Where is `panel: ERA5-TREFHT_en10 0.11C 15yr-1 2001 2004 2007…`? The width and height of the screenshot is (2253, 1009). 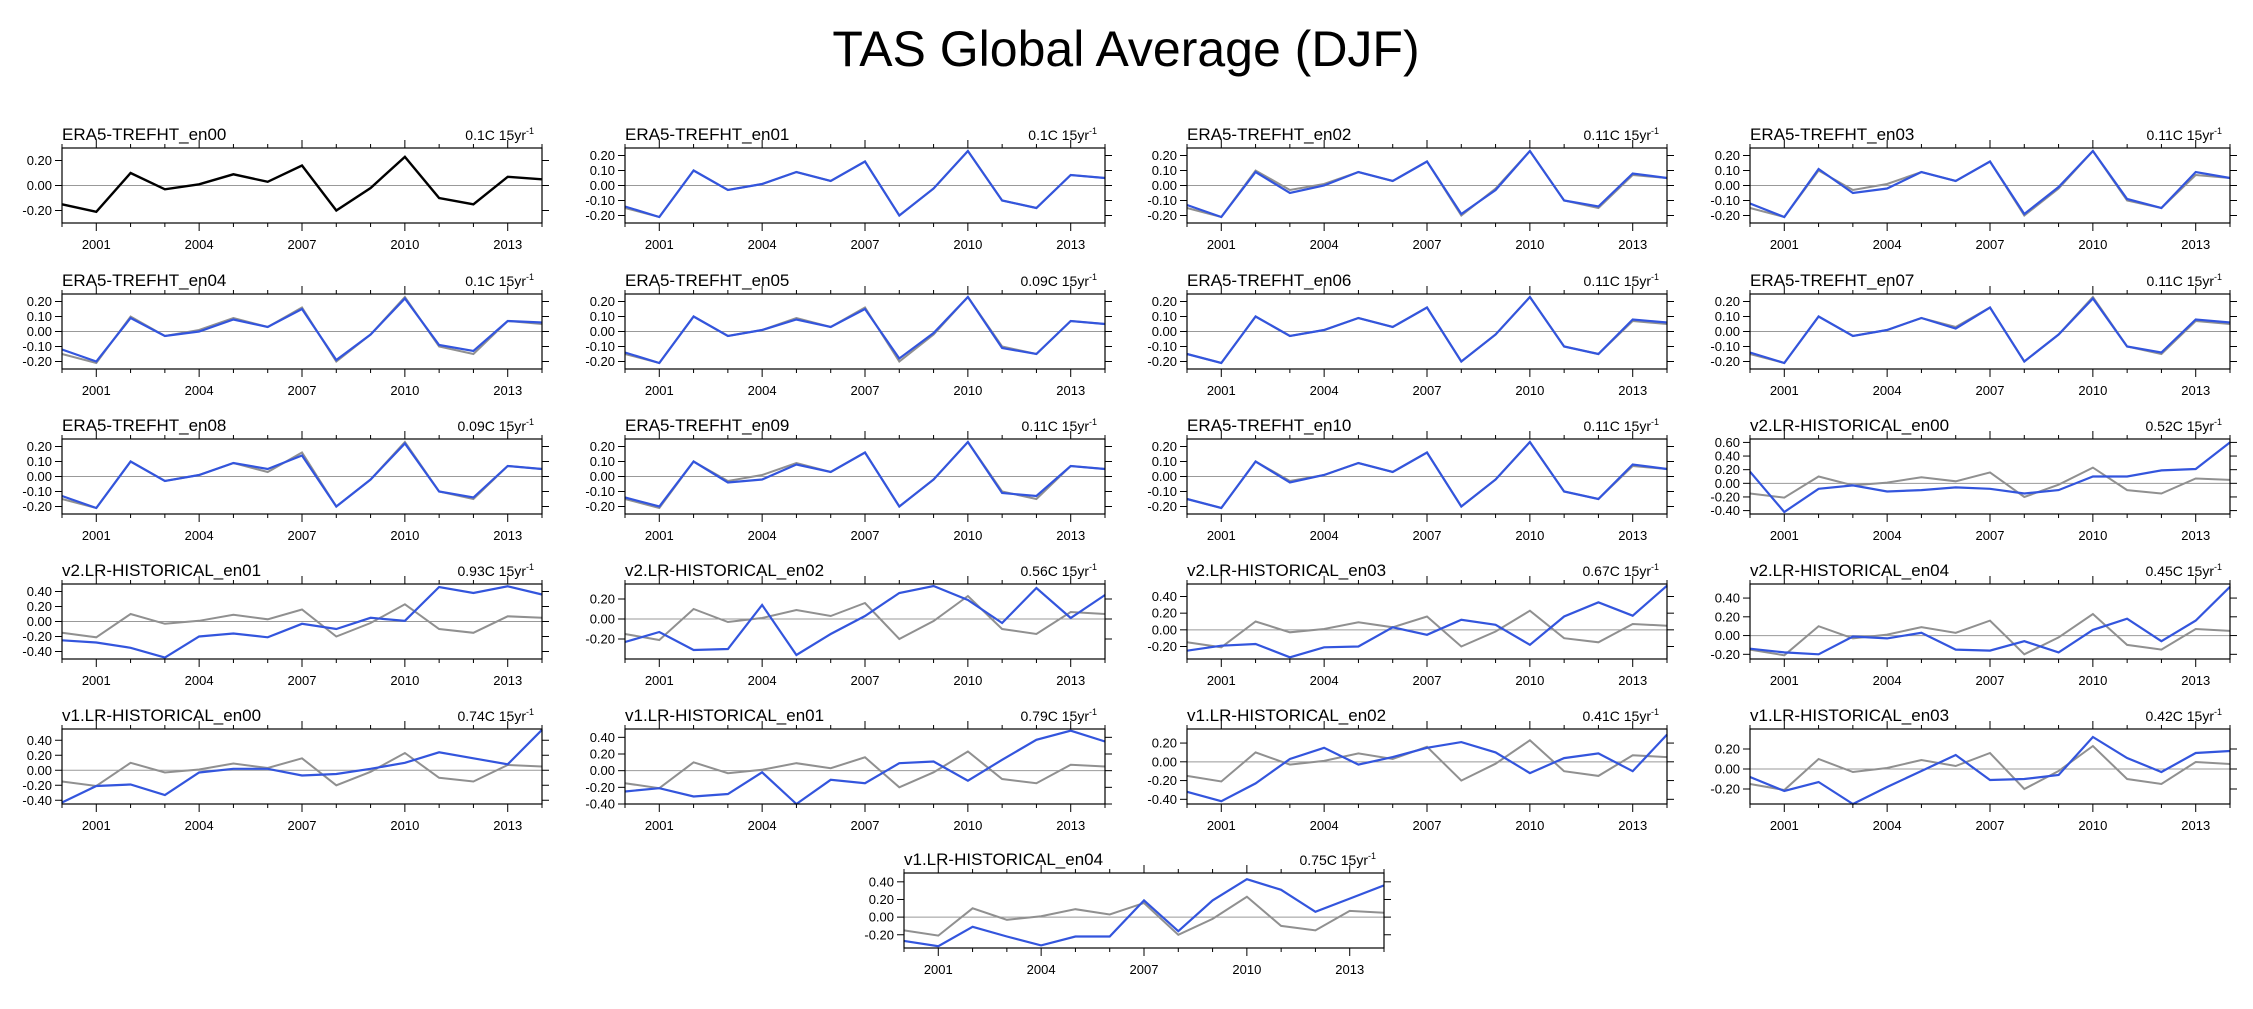
panel: ERA5-TREFHT_en10 0.11C 15yr-1 2001 2004 2007… is located at coordinates (1410, 479).